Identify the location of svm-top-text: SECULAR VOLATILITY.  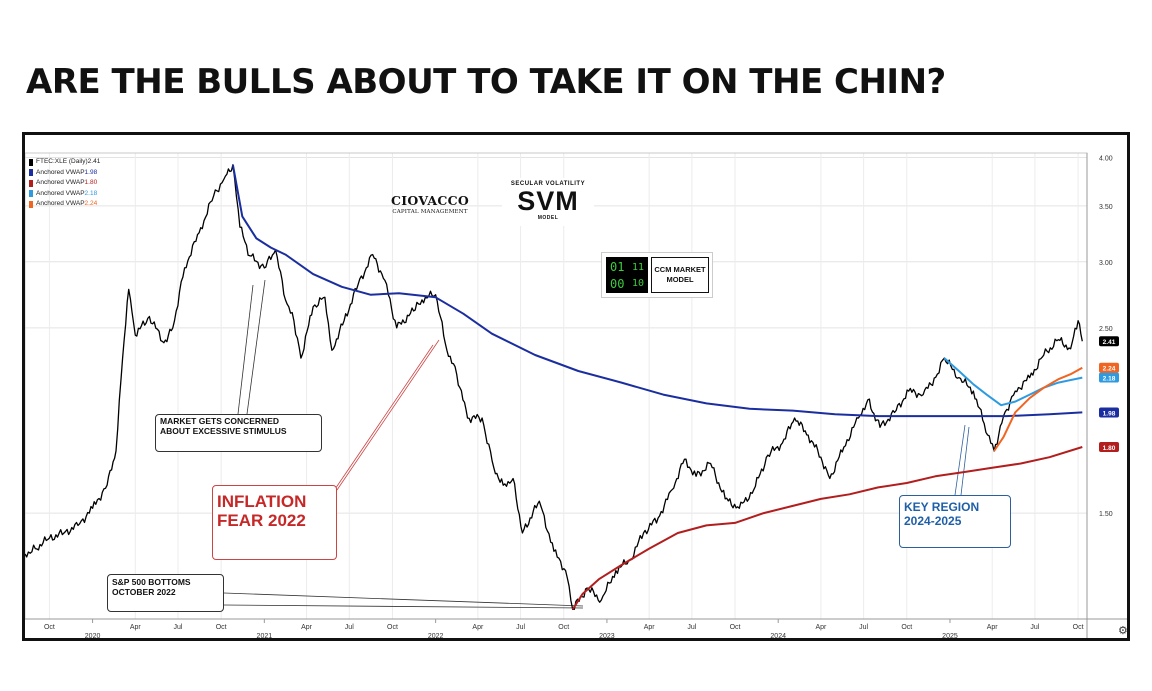
(548, 184).